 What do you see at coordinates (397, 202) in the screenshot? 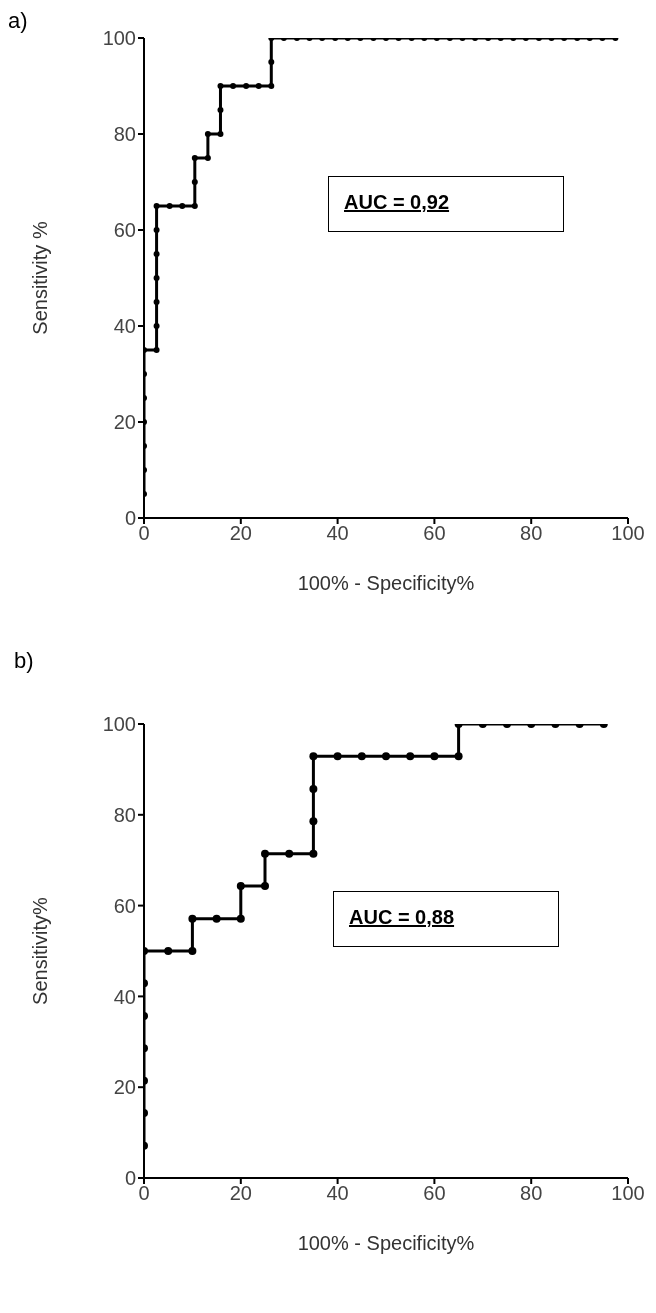
I see `annotation: AUC = 0,92` at bounding box center [397, 202].